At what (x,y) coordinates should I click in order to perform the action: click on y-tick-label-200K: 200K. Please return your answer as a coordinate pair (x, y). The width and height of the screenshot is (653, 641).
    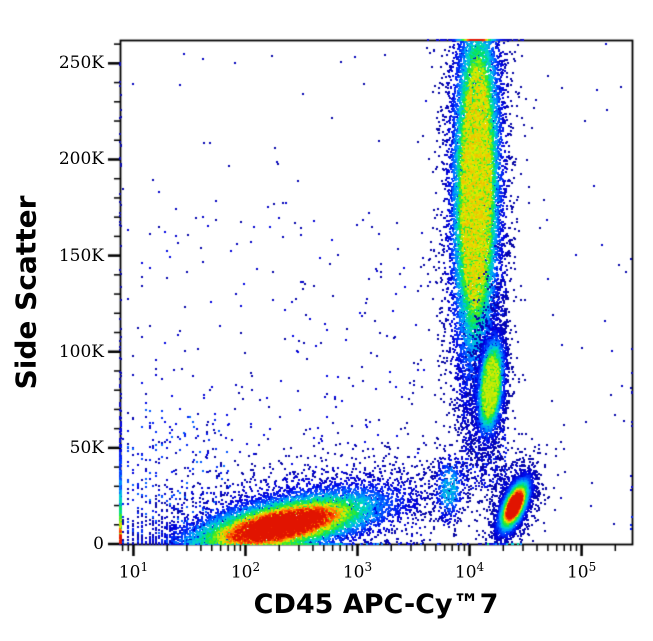
    Looking at the image, I should click on (81, 159).